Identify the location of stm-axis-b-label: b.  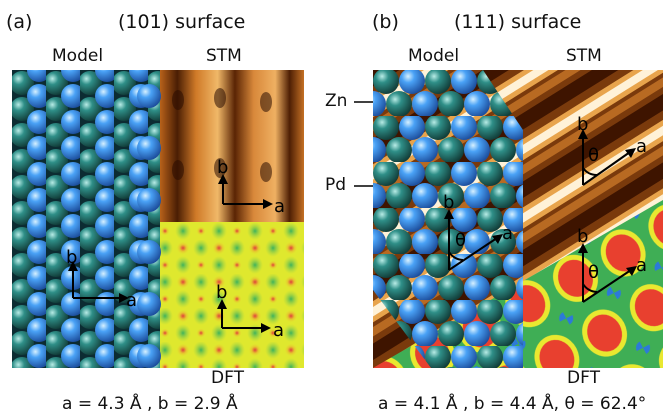
(222, 167).